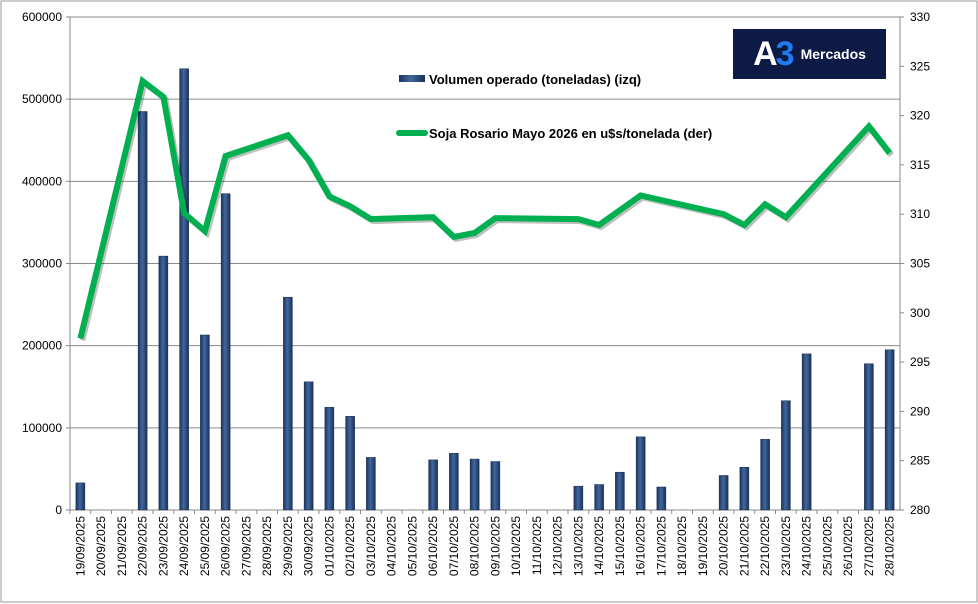  I want to click on x-tick-label: 05/10/2025, so click(412, 546).